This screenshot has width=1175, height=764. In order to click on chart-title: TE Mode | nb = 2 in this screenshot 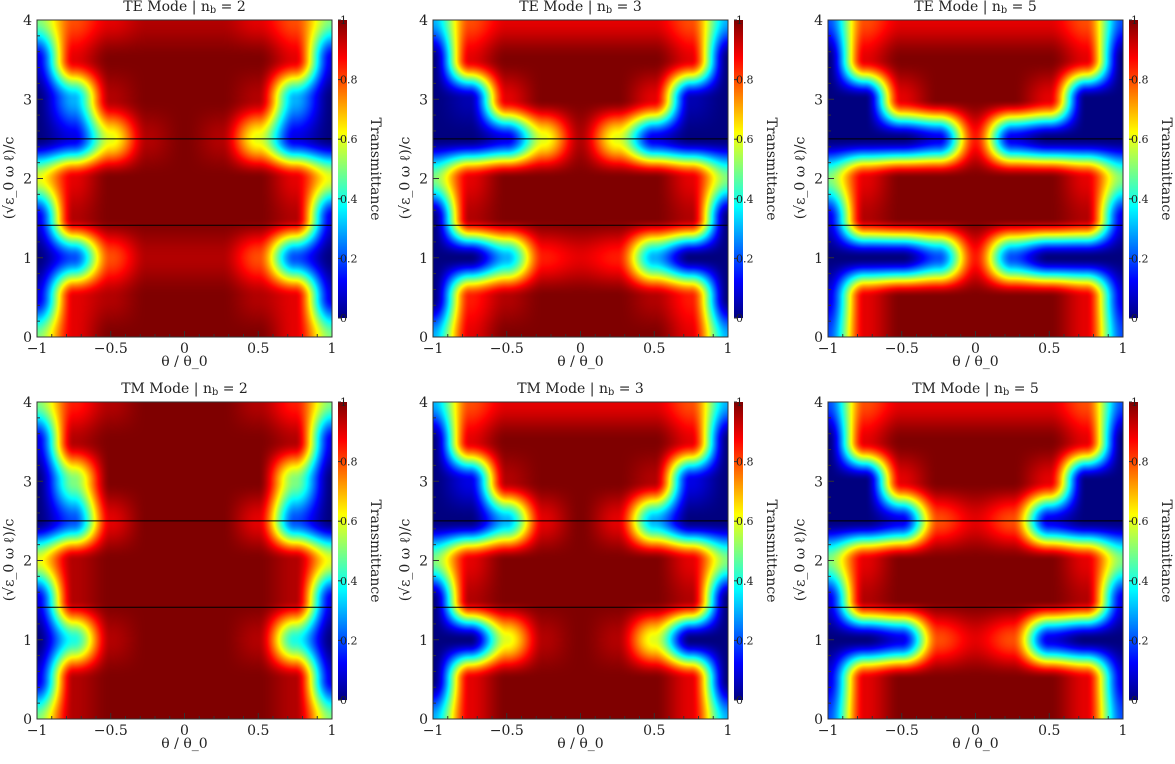, I will do `click(184, 8)`.